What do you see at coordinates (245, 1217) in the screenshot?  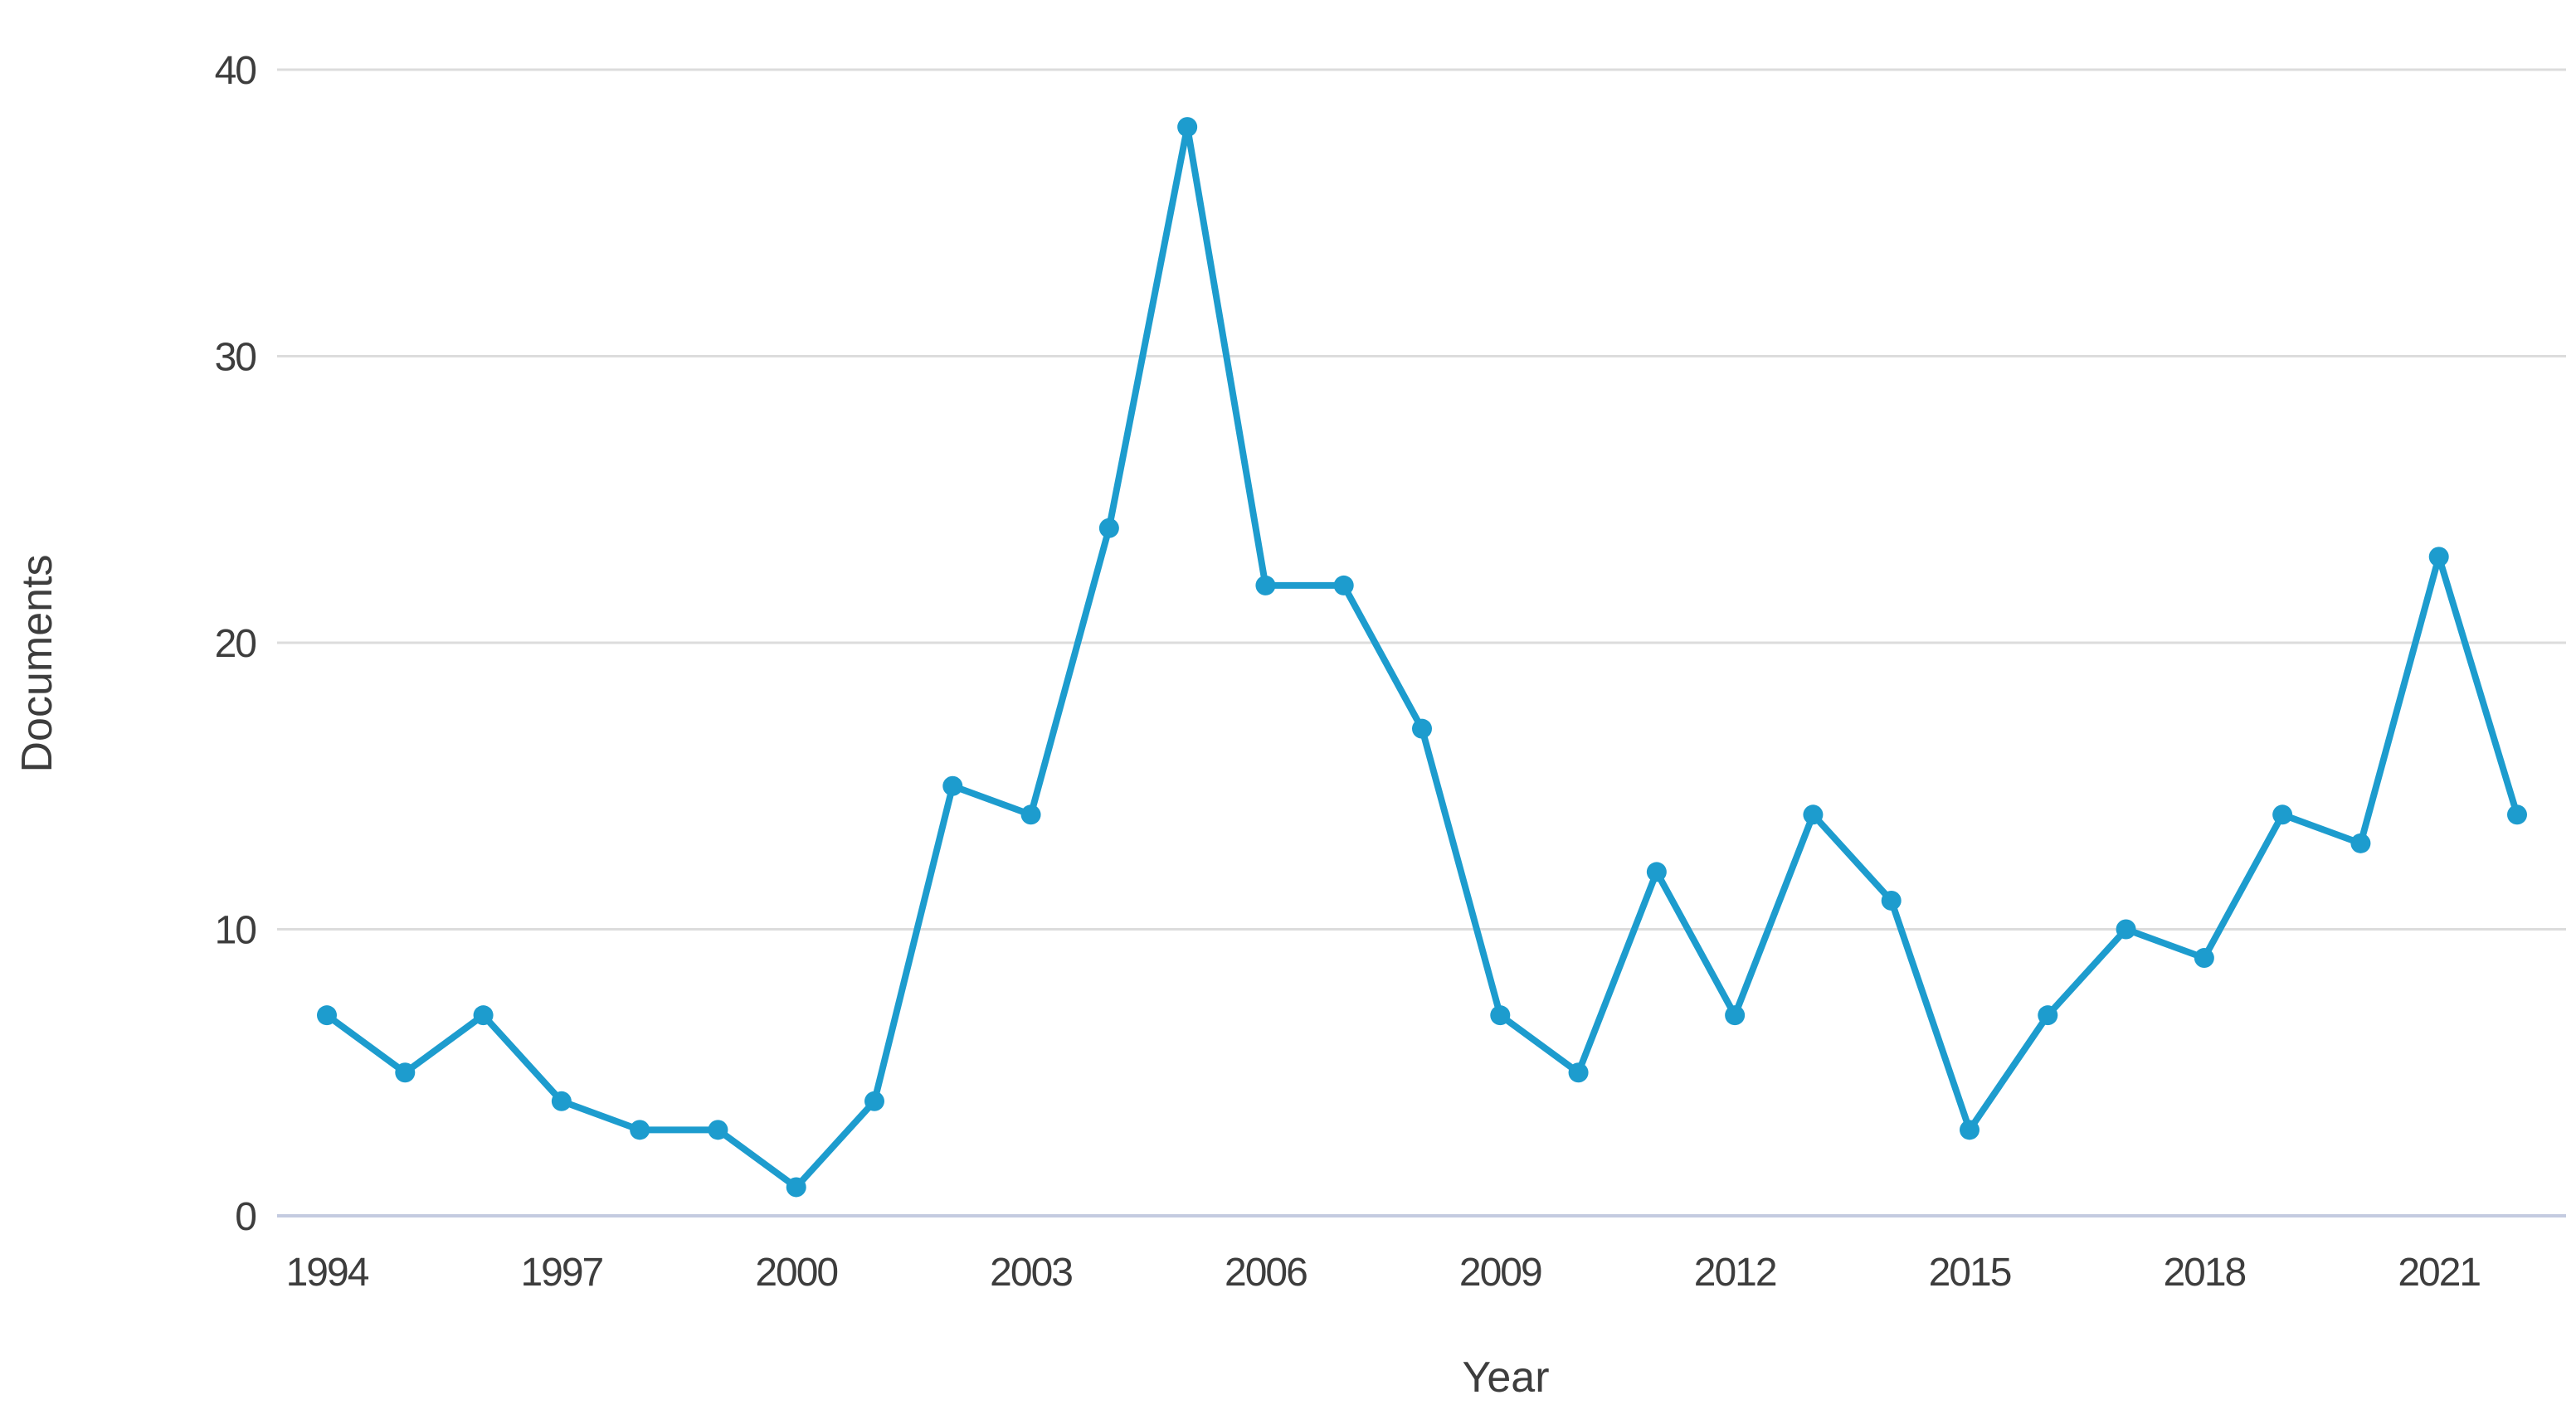 I see `y-tick-label-0: 0` at bounding box center [245, 1217].